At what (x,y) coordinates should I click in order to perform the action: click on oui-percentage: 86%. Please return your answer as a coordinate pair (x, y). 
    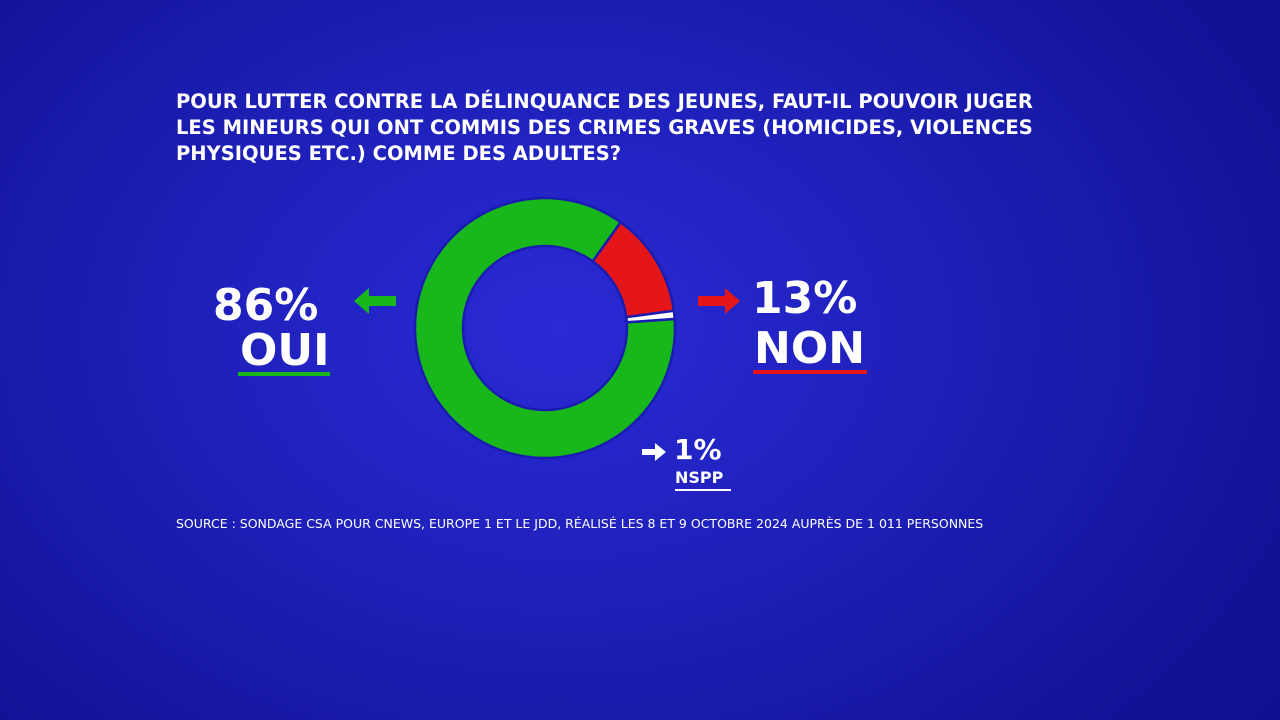
    Looking at the image, I should click on (266, 305).